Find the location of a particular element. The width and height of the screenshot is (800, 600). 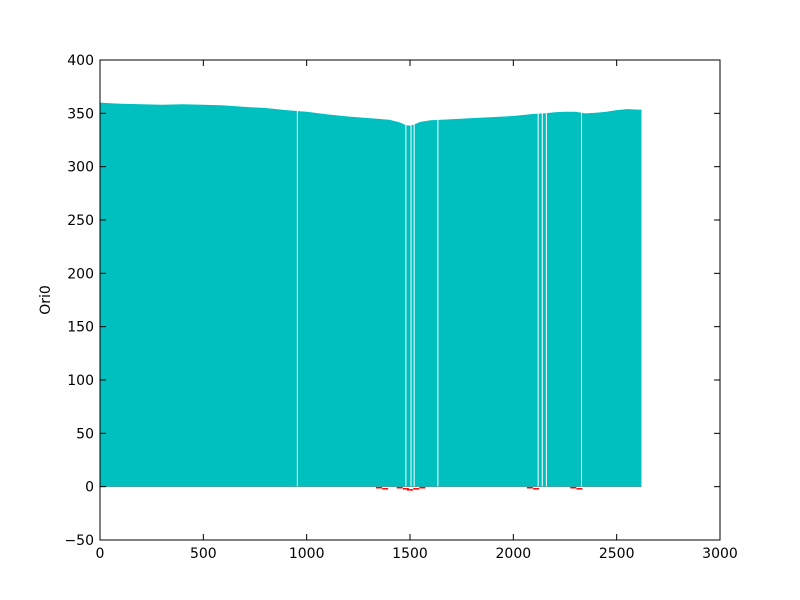

x-tick-label: 1000 is located at coordinates (307, 554).